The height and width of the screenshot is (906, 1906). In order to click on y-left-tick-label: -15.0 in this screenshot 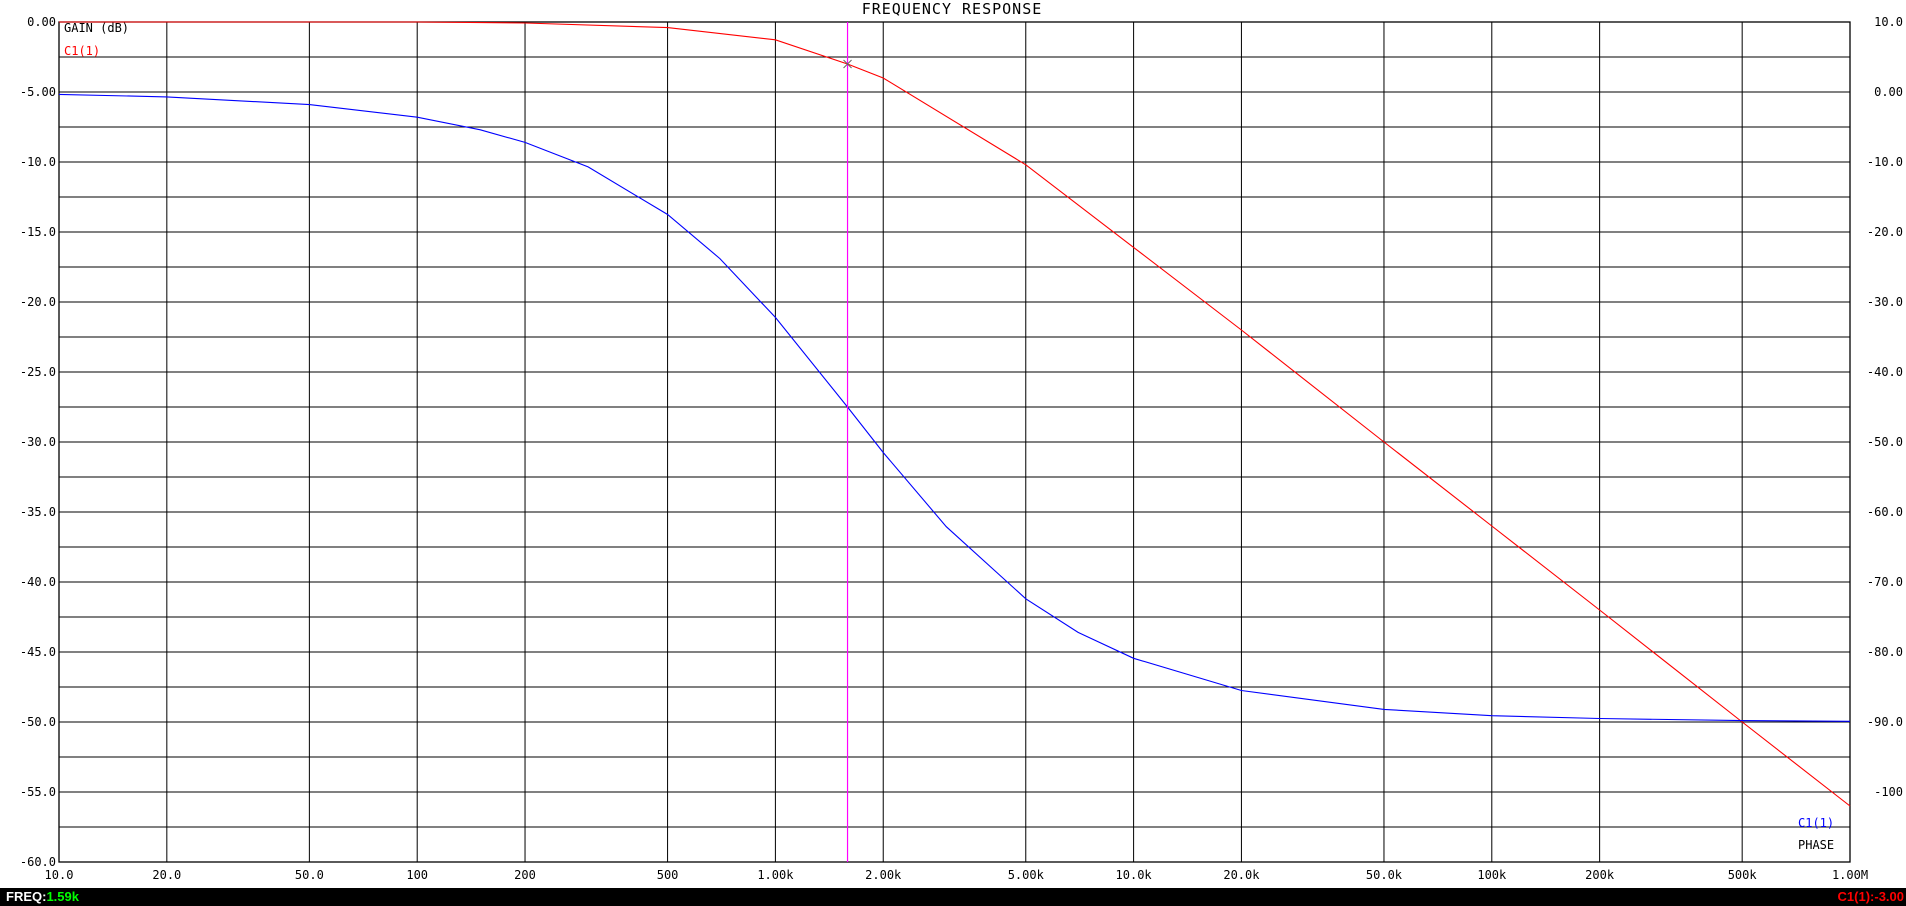, I will do `click(38, 232)`.